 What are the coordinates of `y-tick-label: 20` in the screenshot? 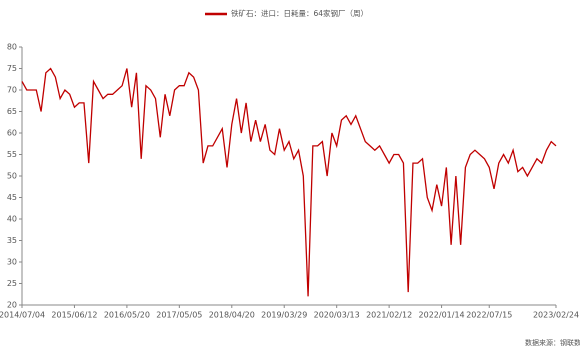 It's located at (12, 305).